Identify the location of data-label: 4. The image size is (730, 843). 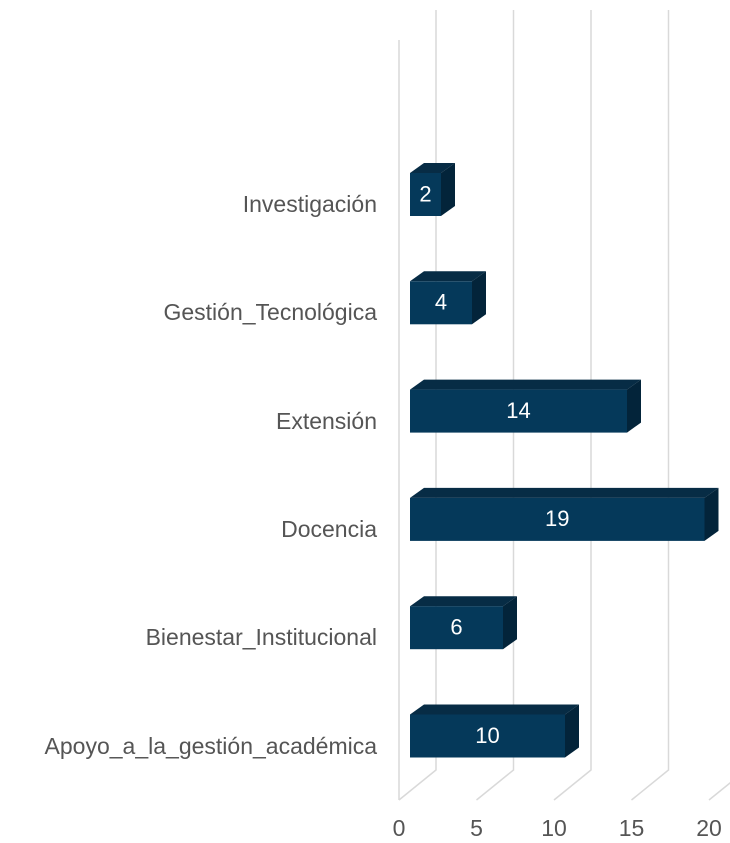
(441, 302).